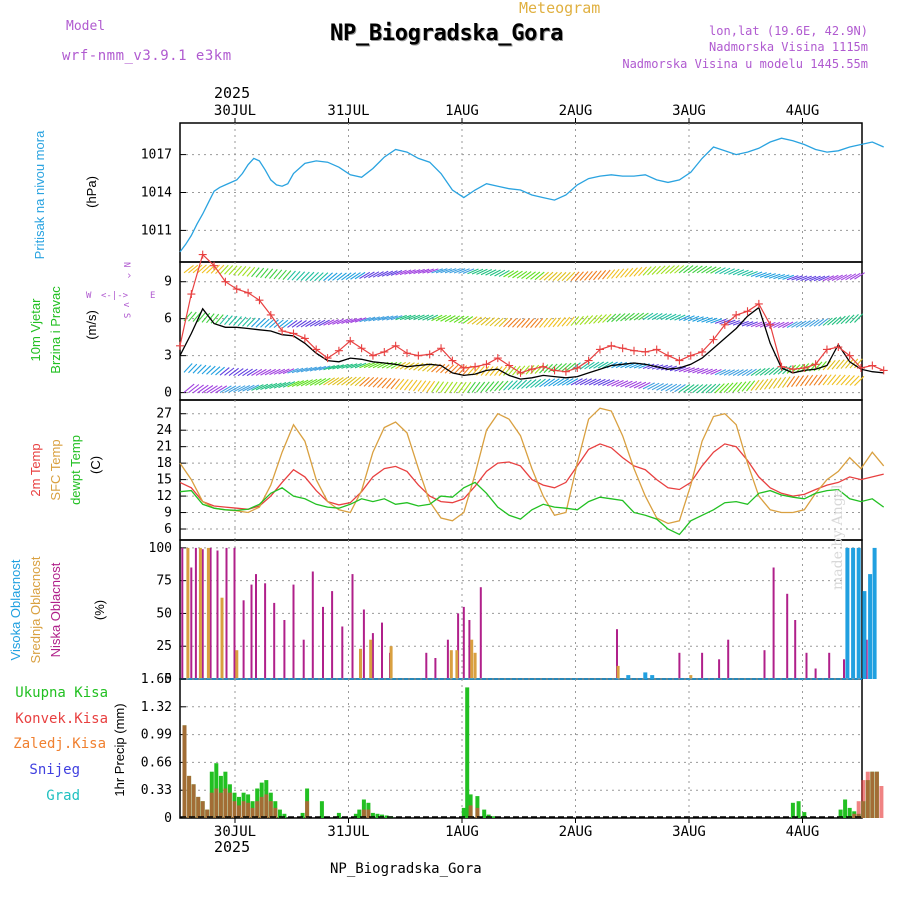 Image resolution: width=900 pixels, height=900 pixels. I want to click on temp-tick-label: 24, so click(164, 430).